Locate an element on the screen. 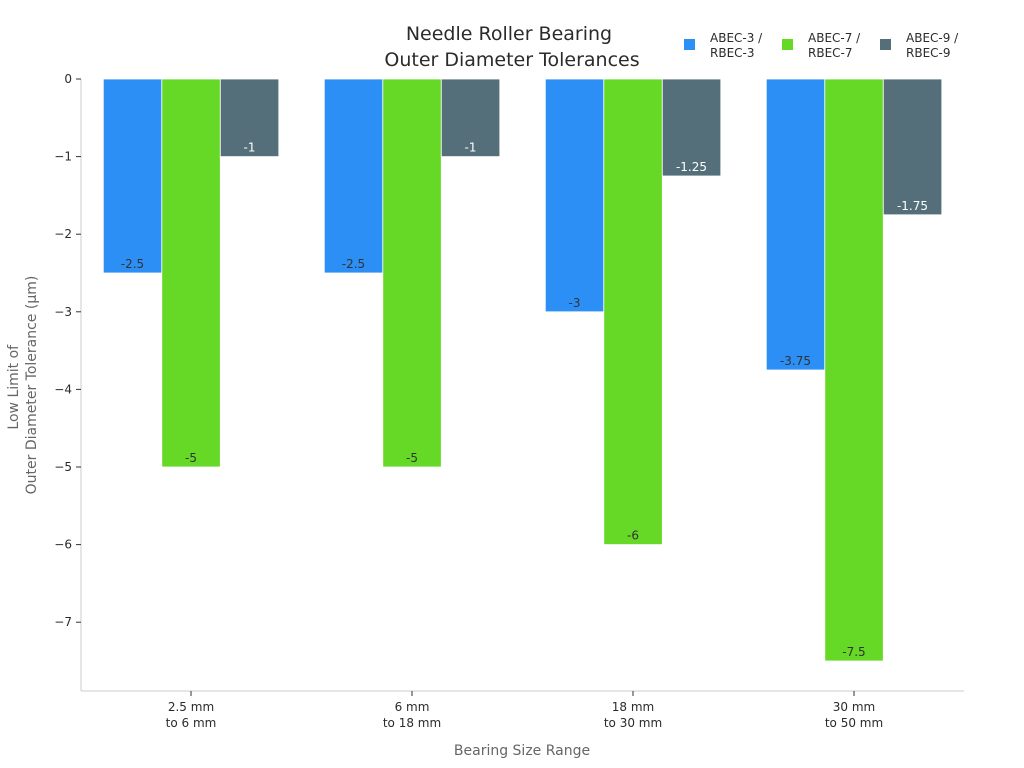  x-tick-label-line: 18 mm is located at coordinates (633, 707).